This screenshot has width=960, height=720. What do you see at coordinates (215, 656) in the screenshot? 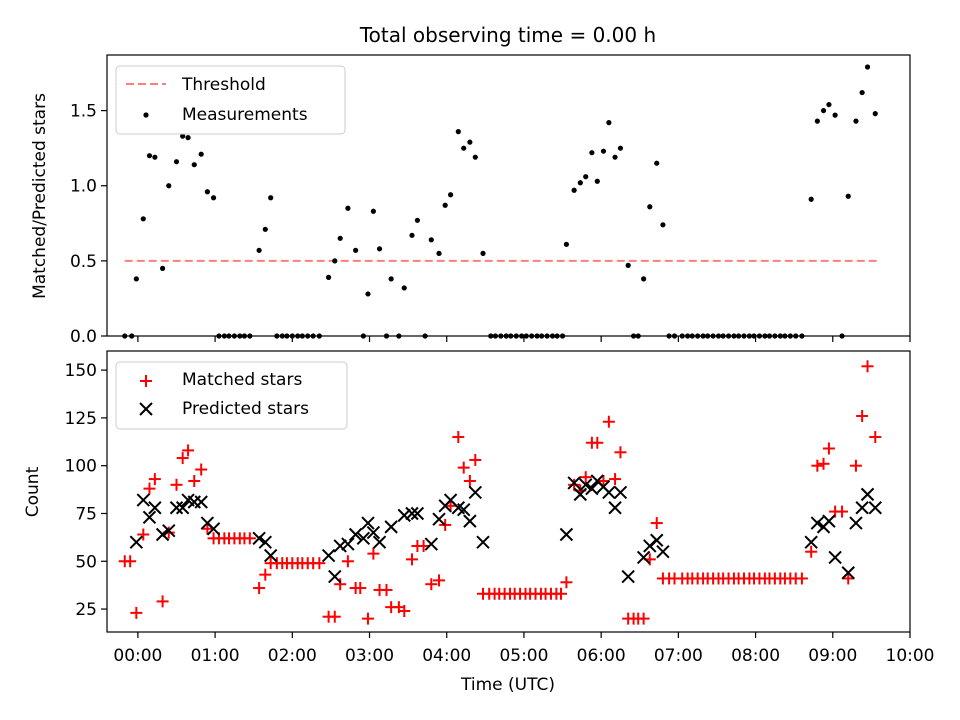
I see `x-tick-label: 01:00` at bounding box center [215, 656].